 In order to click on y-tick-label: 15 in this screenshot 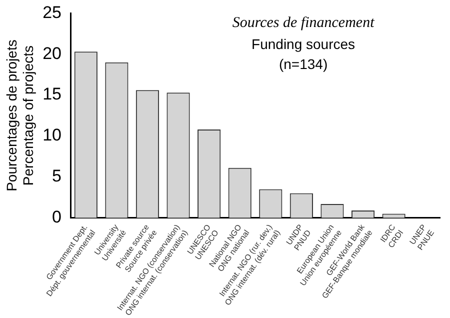, I will do `click(52, 94)`.